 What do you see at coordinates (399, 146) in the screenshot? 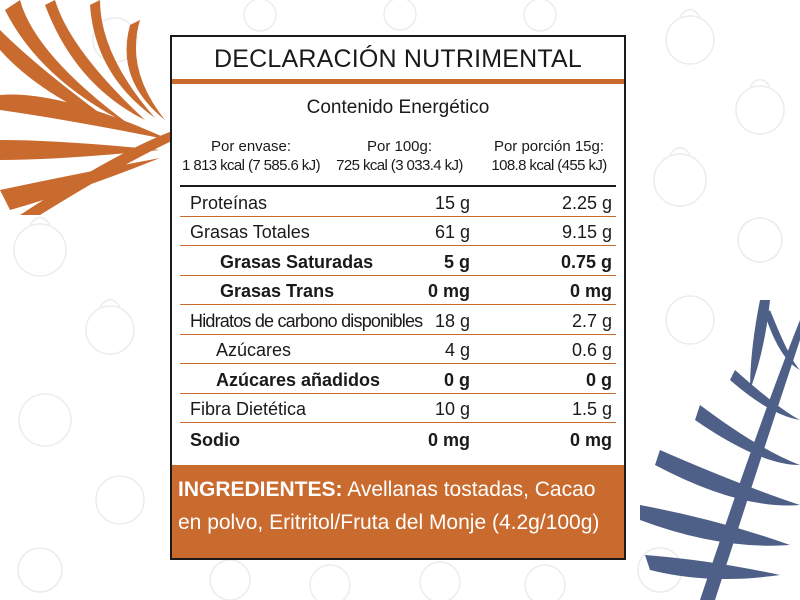
I see `energy-column-label: Por 100g:` at bounding box center [399, 146].